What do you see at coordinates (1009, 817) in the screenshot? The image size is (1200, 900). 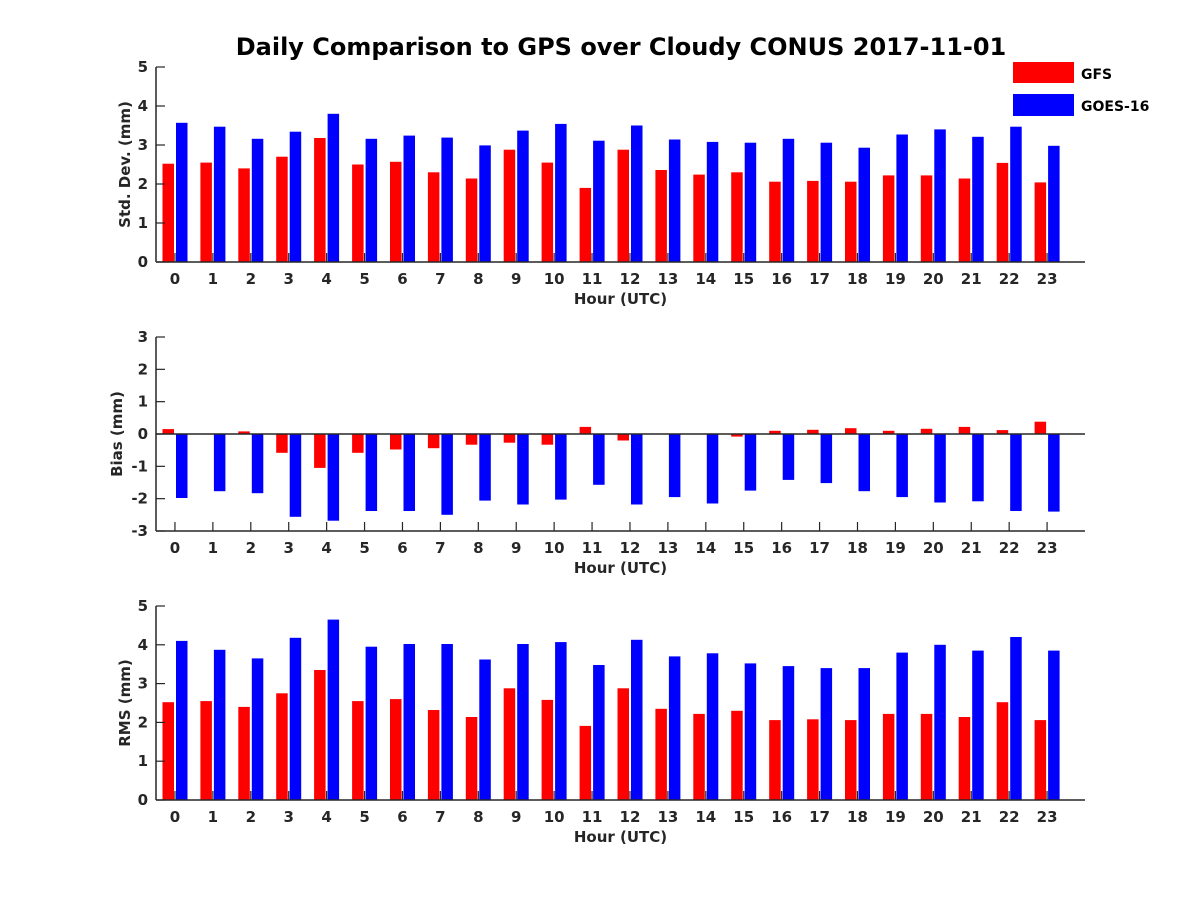 I see `rms-xtick-label: 22` at bounding box center [1009, 817].